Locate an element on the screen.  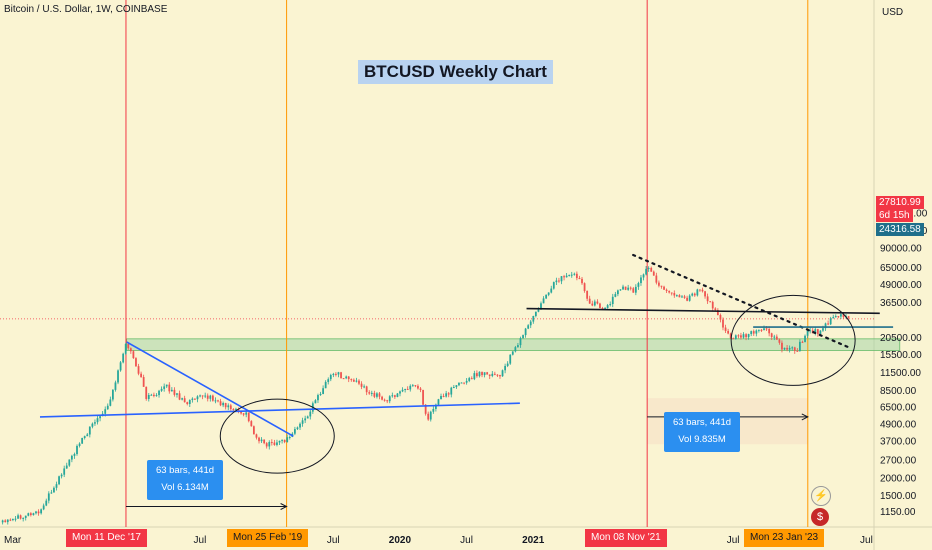
price-tick-label: 11500.00 is located at coordinates (900, 373).